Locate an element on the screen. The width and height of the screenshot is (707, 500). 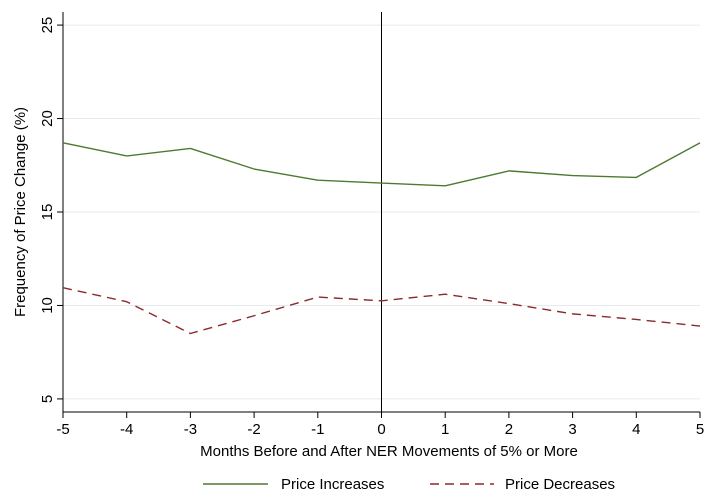
x-tick-label: -4 is located at coordinates (126, 429).